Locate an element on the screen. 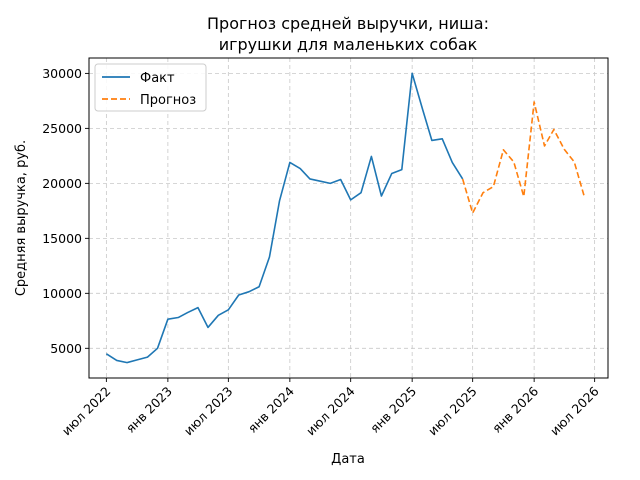 The height and width of the screenshot is (480, 640). legend-label-fact: Факт is located at coordinates (157, 78).